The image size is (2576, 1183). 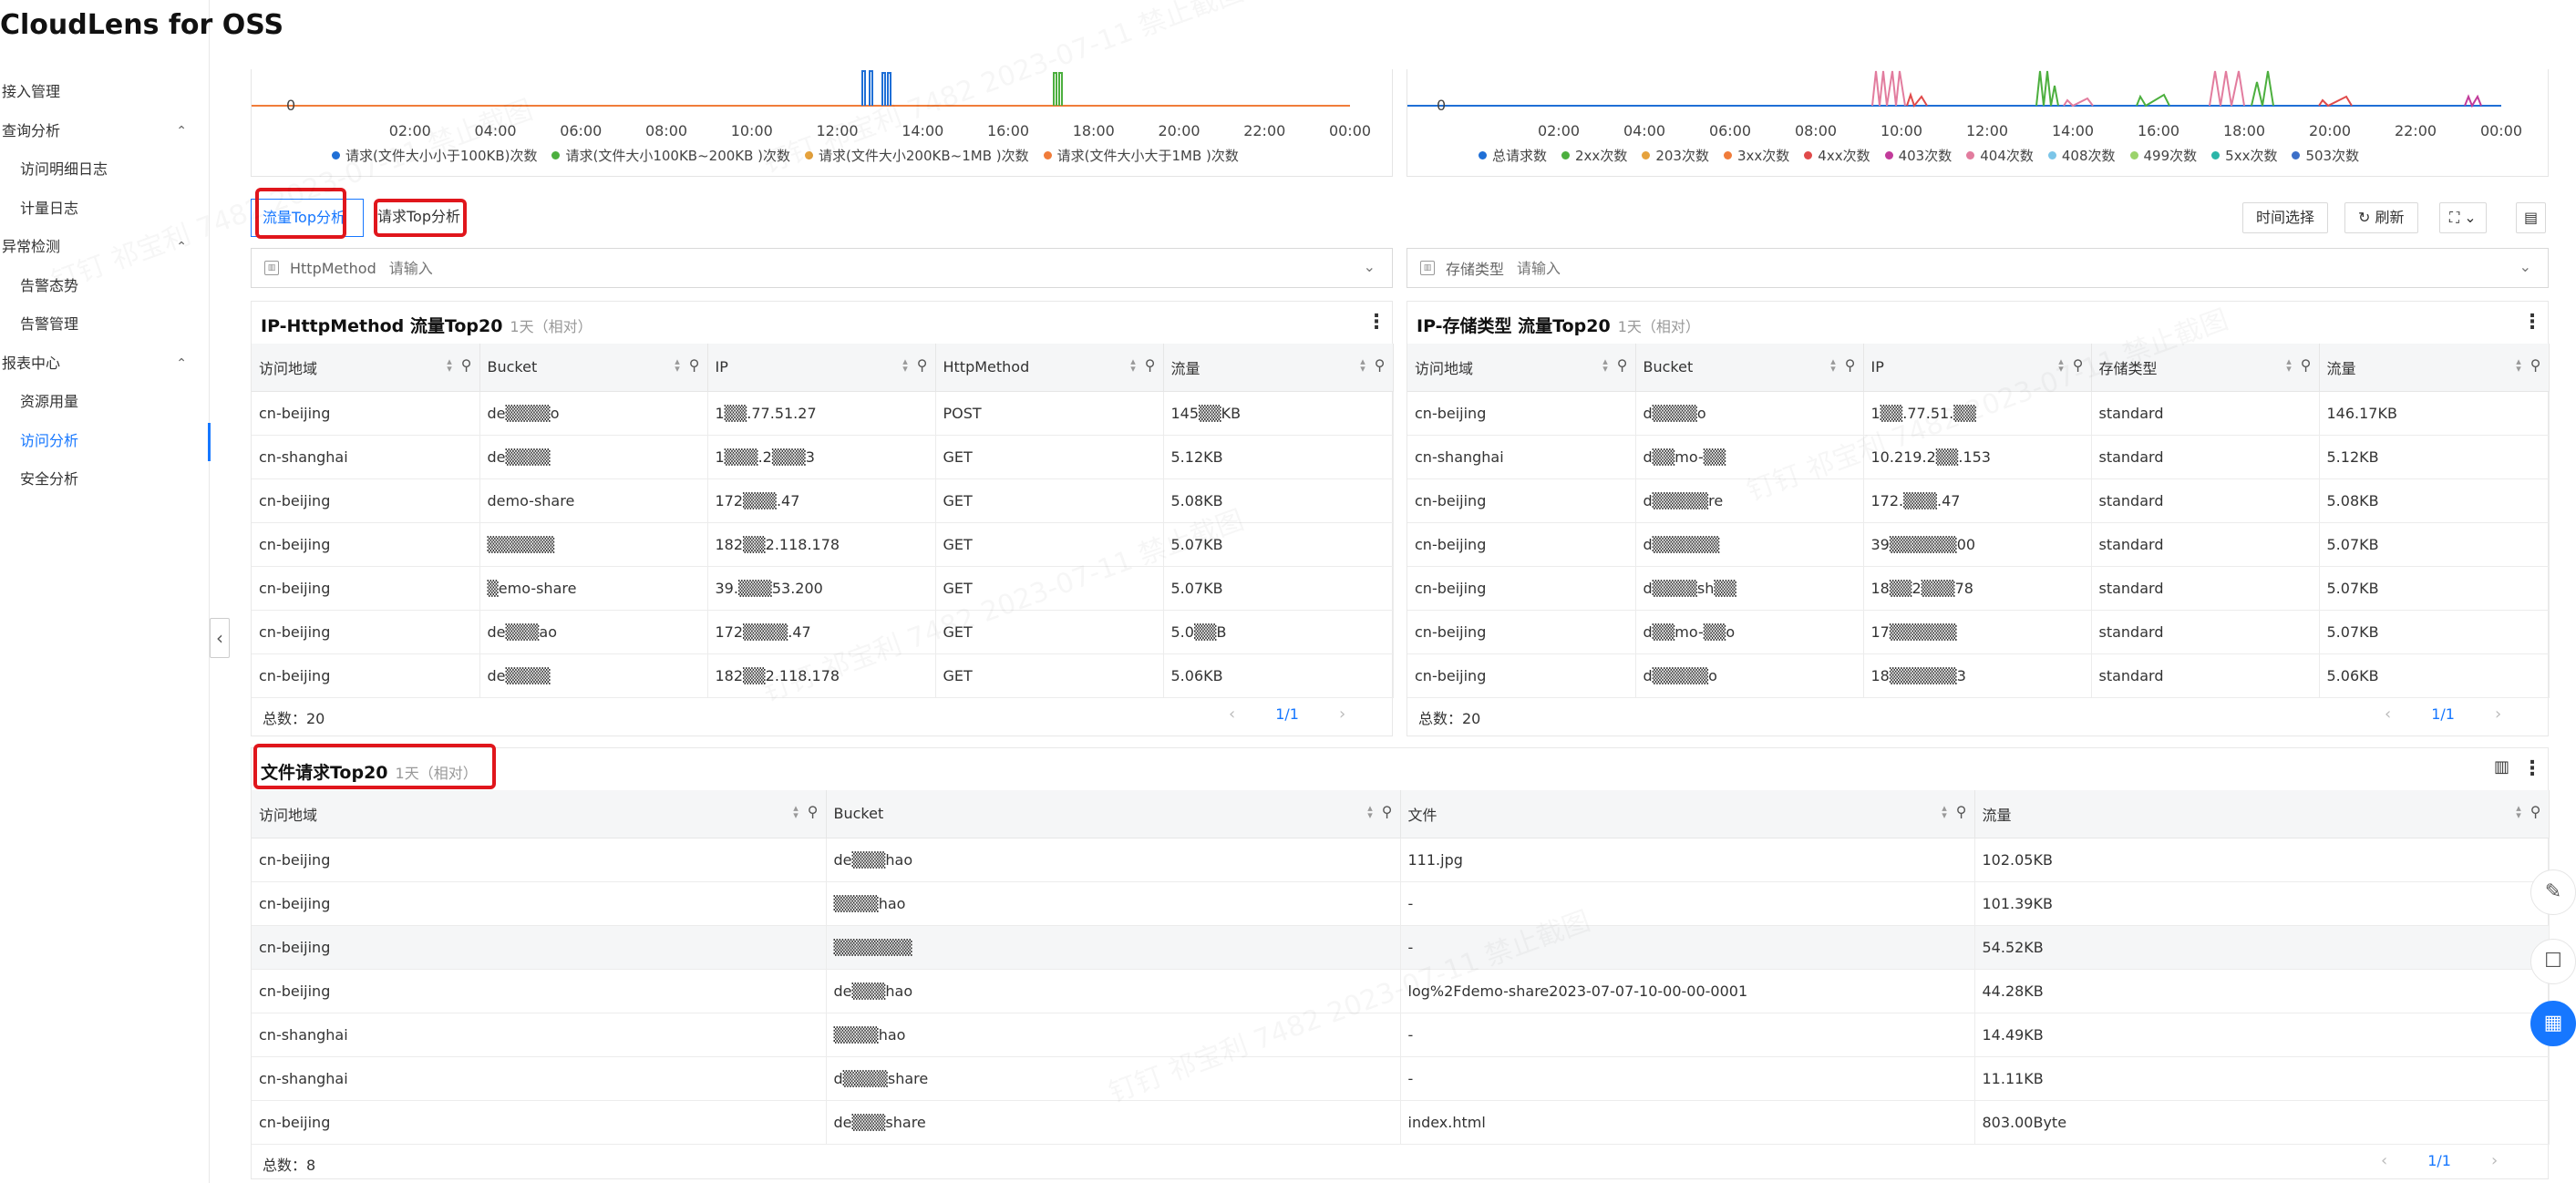 What do you see at coordinates (1837, 155) in the screenshot?
I see `legend-item: 4xx次数` at bounding box center [1837, 155].